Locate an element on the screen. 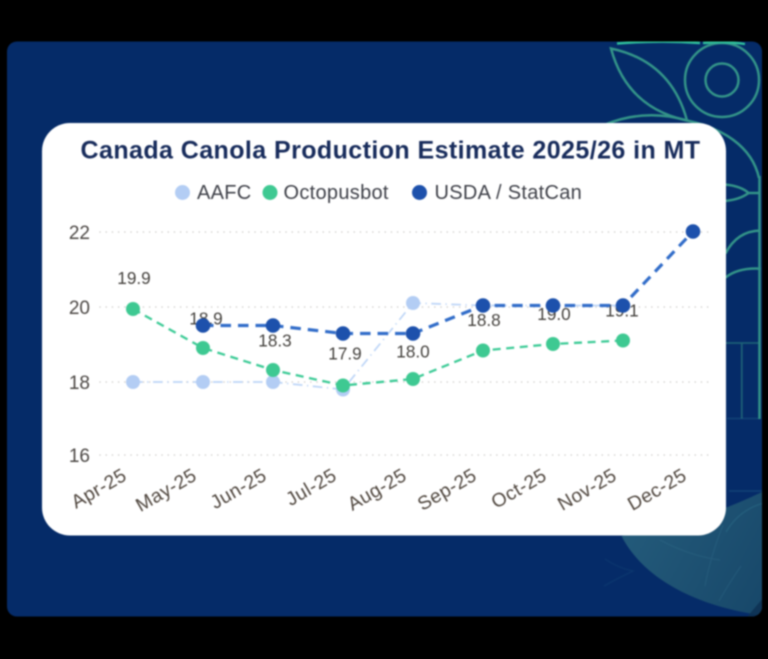 Image resolution: width=768 pixels, height=659 pixels. svg-text: 20 is located at coordinates (79, 308).